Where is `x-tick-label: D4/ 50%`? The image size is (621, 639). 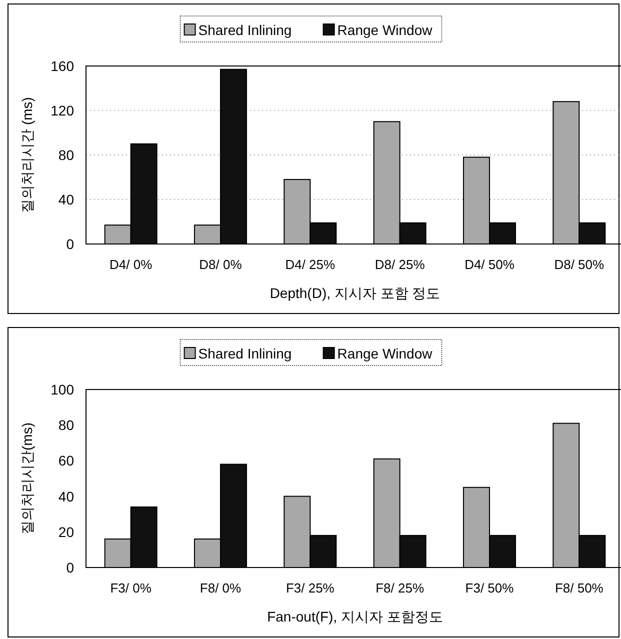 x-tick-label: D4/ 50% is located at coordinates (489, 264).